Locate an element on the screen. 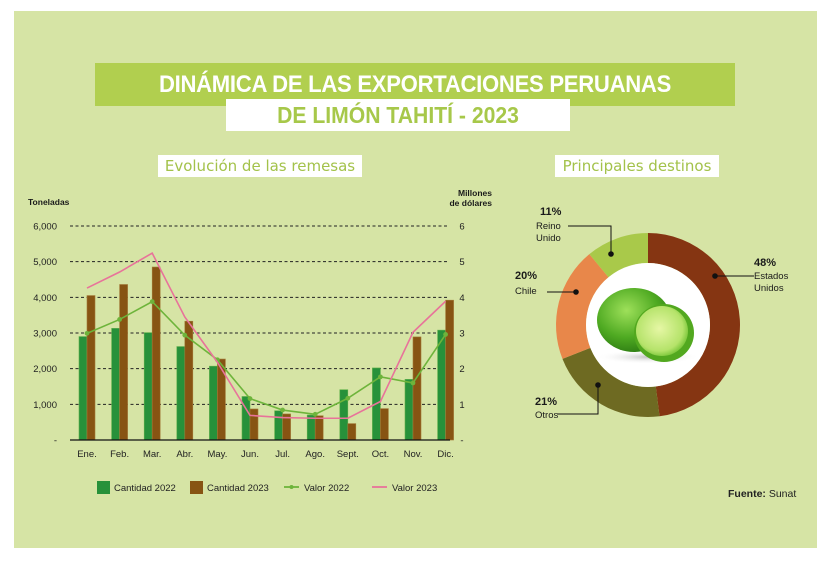  source-label: Fuente: is located at coordinates (747, 494).